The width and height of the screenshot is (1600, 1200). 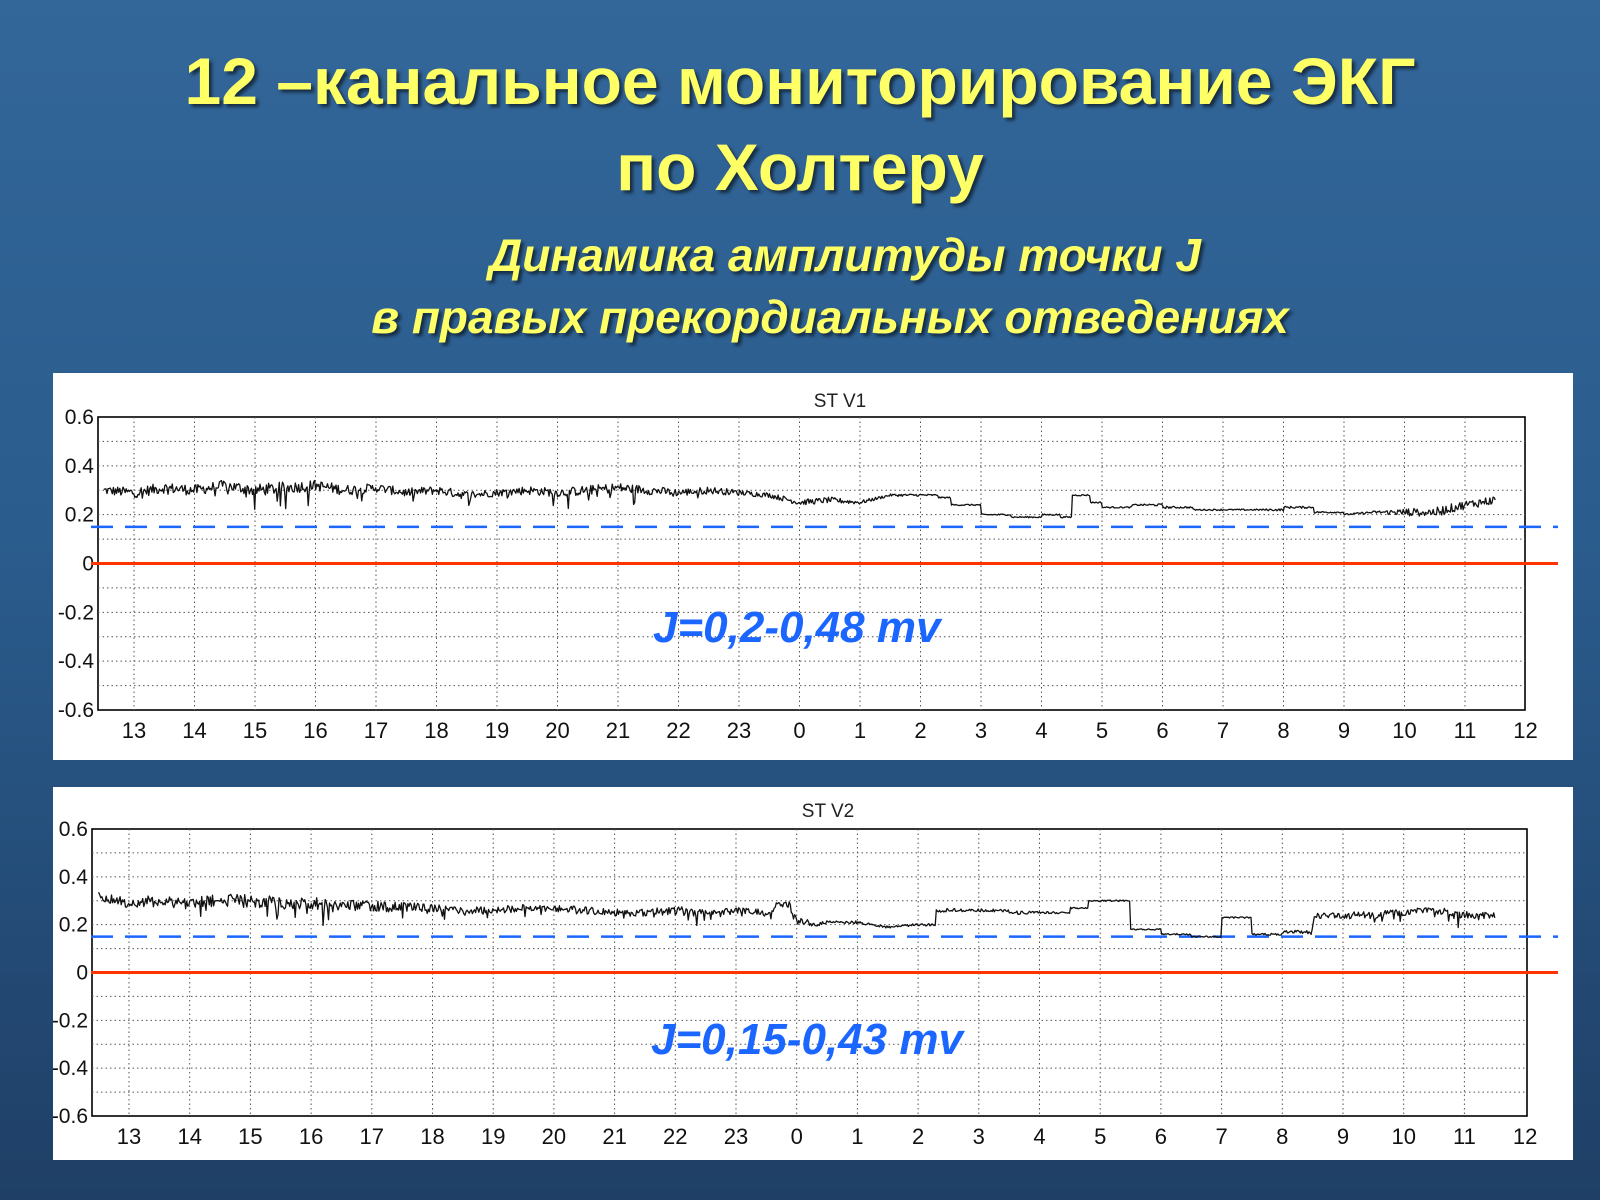 I want to click on title-line-2: по Холтеру, so click(x=800, y=167).